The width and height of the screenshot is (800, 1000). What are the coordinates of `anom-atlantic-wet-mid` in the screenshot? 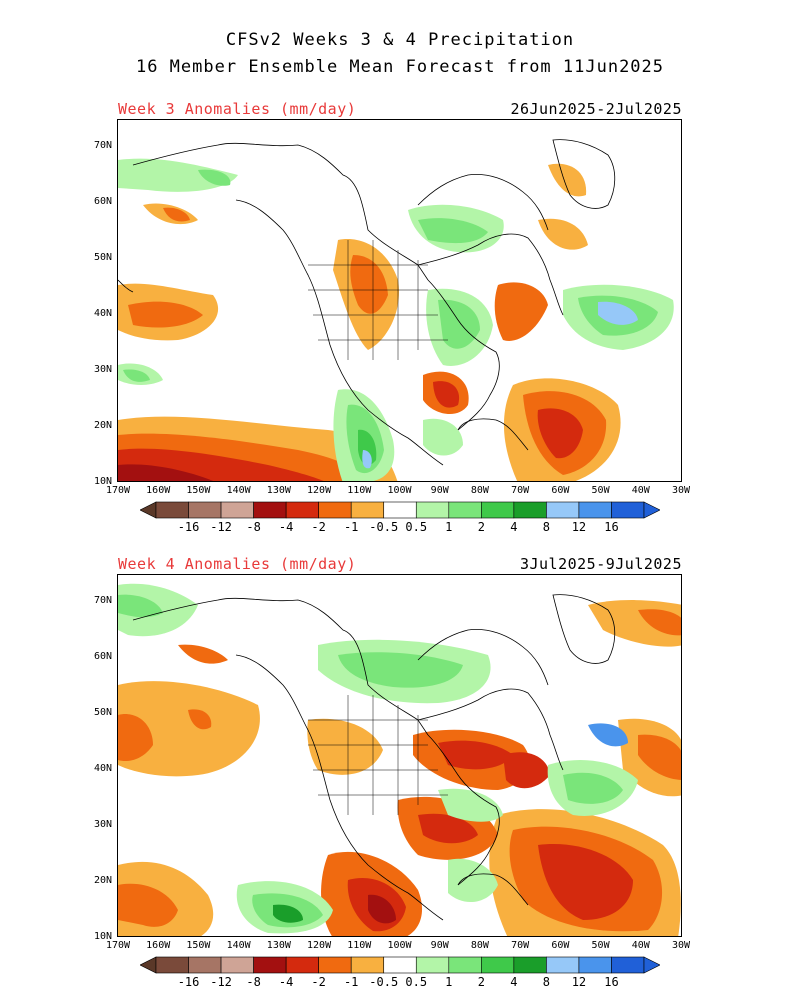 It's located at (593, 788).